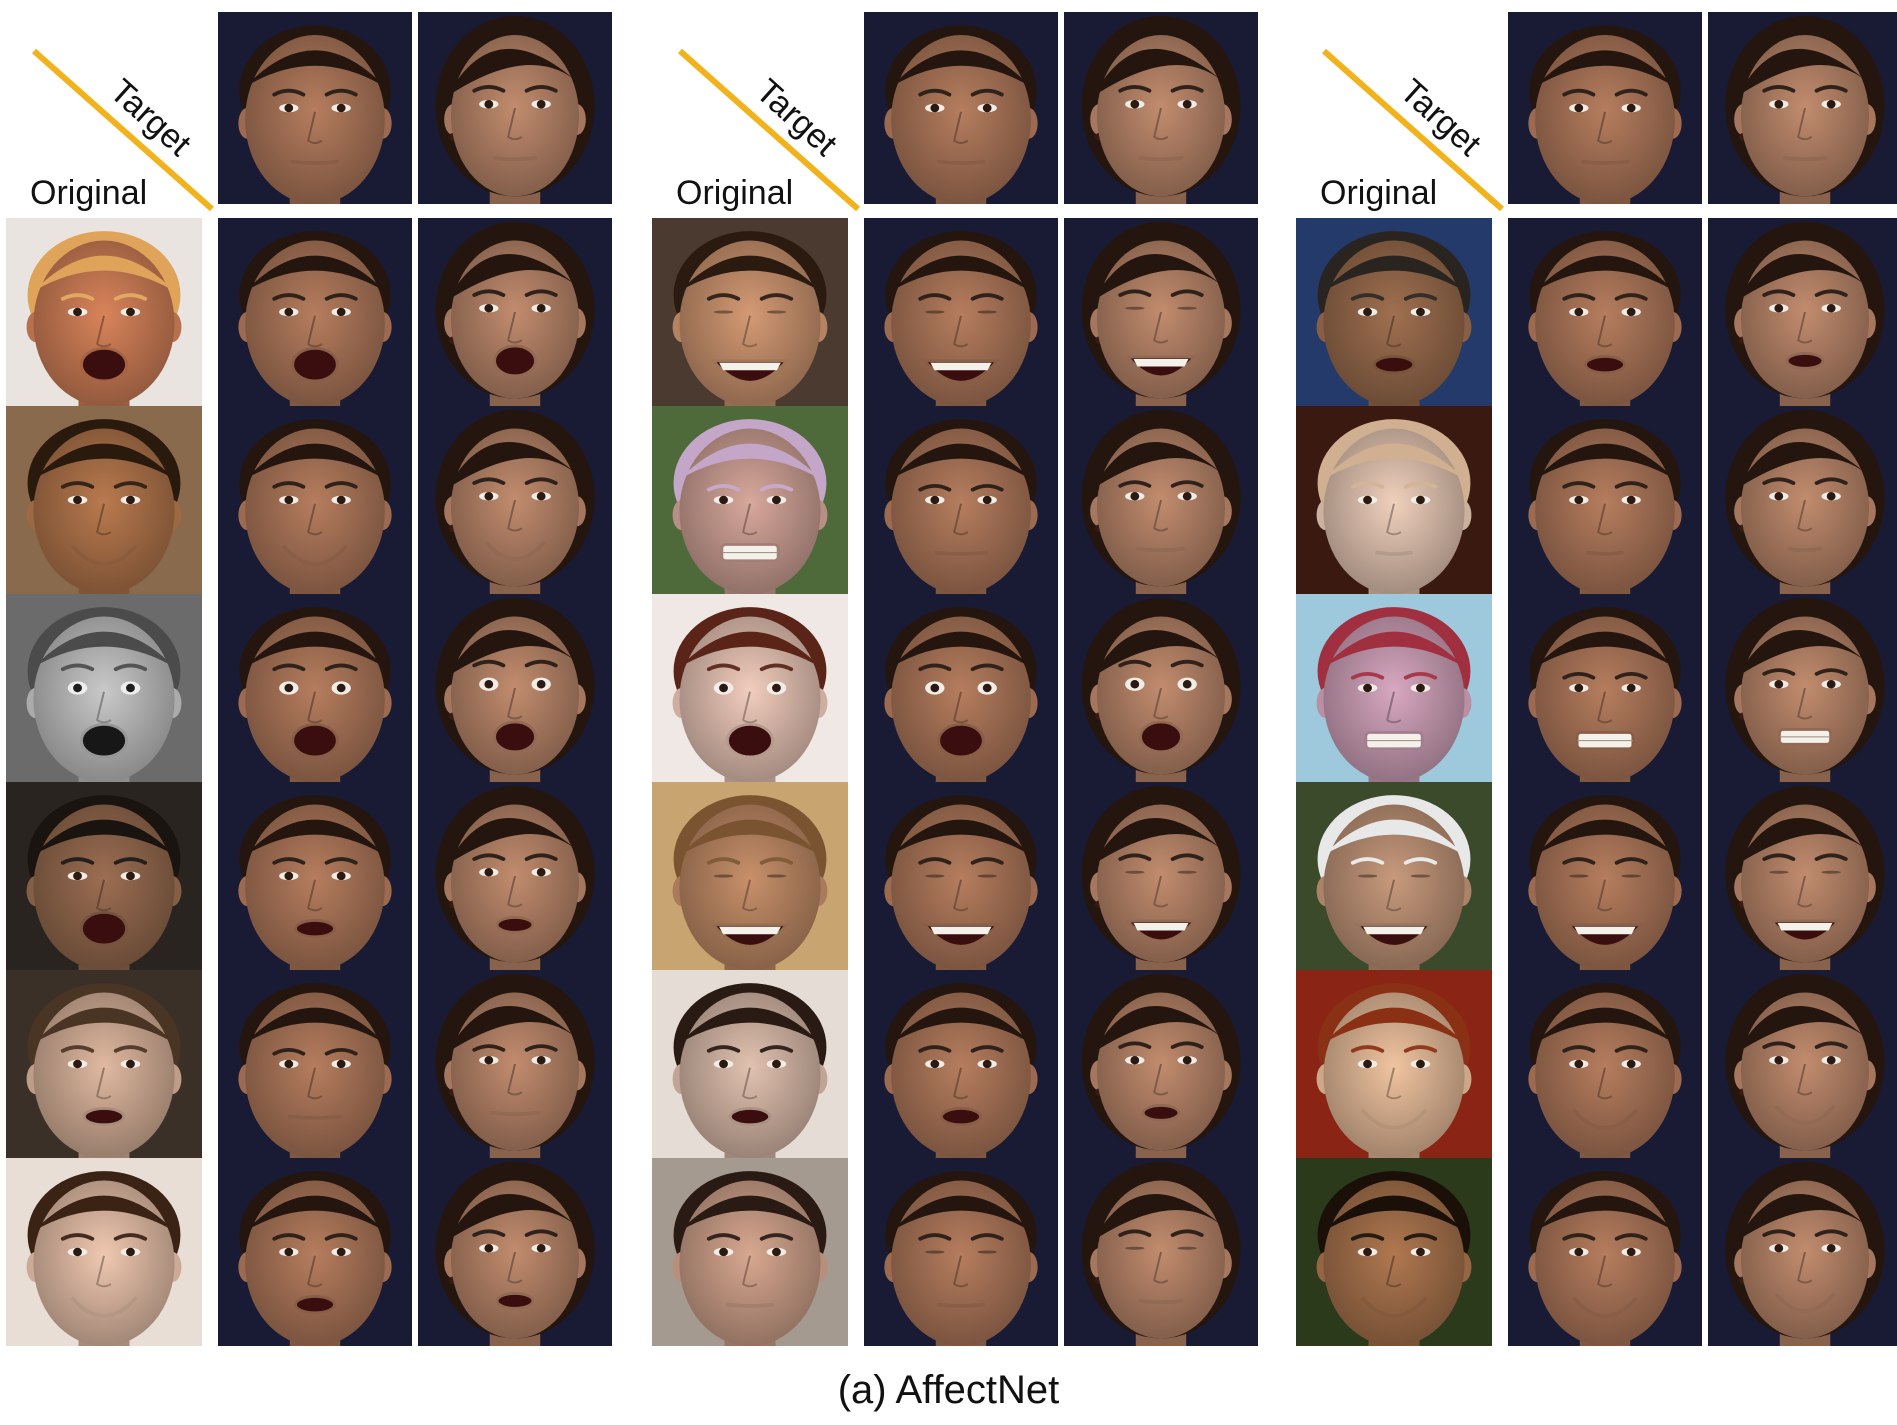  What do you see at coordinates (948, 1390) in the screenshot?
I see `figure-caption: (a) AffectNet` at bounding box center [948, 1390].